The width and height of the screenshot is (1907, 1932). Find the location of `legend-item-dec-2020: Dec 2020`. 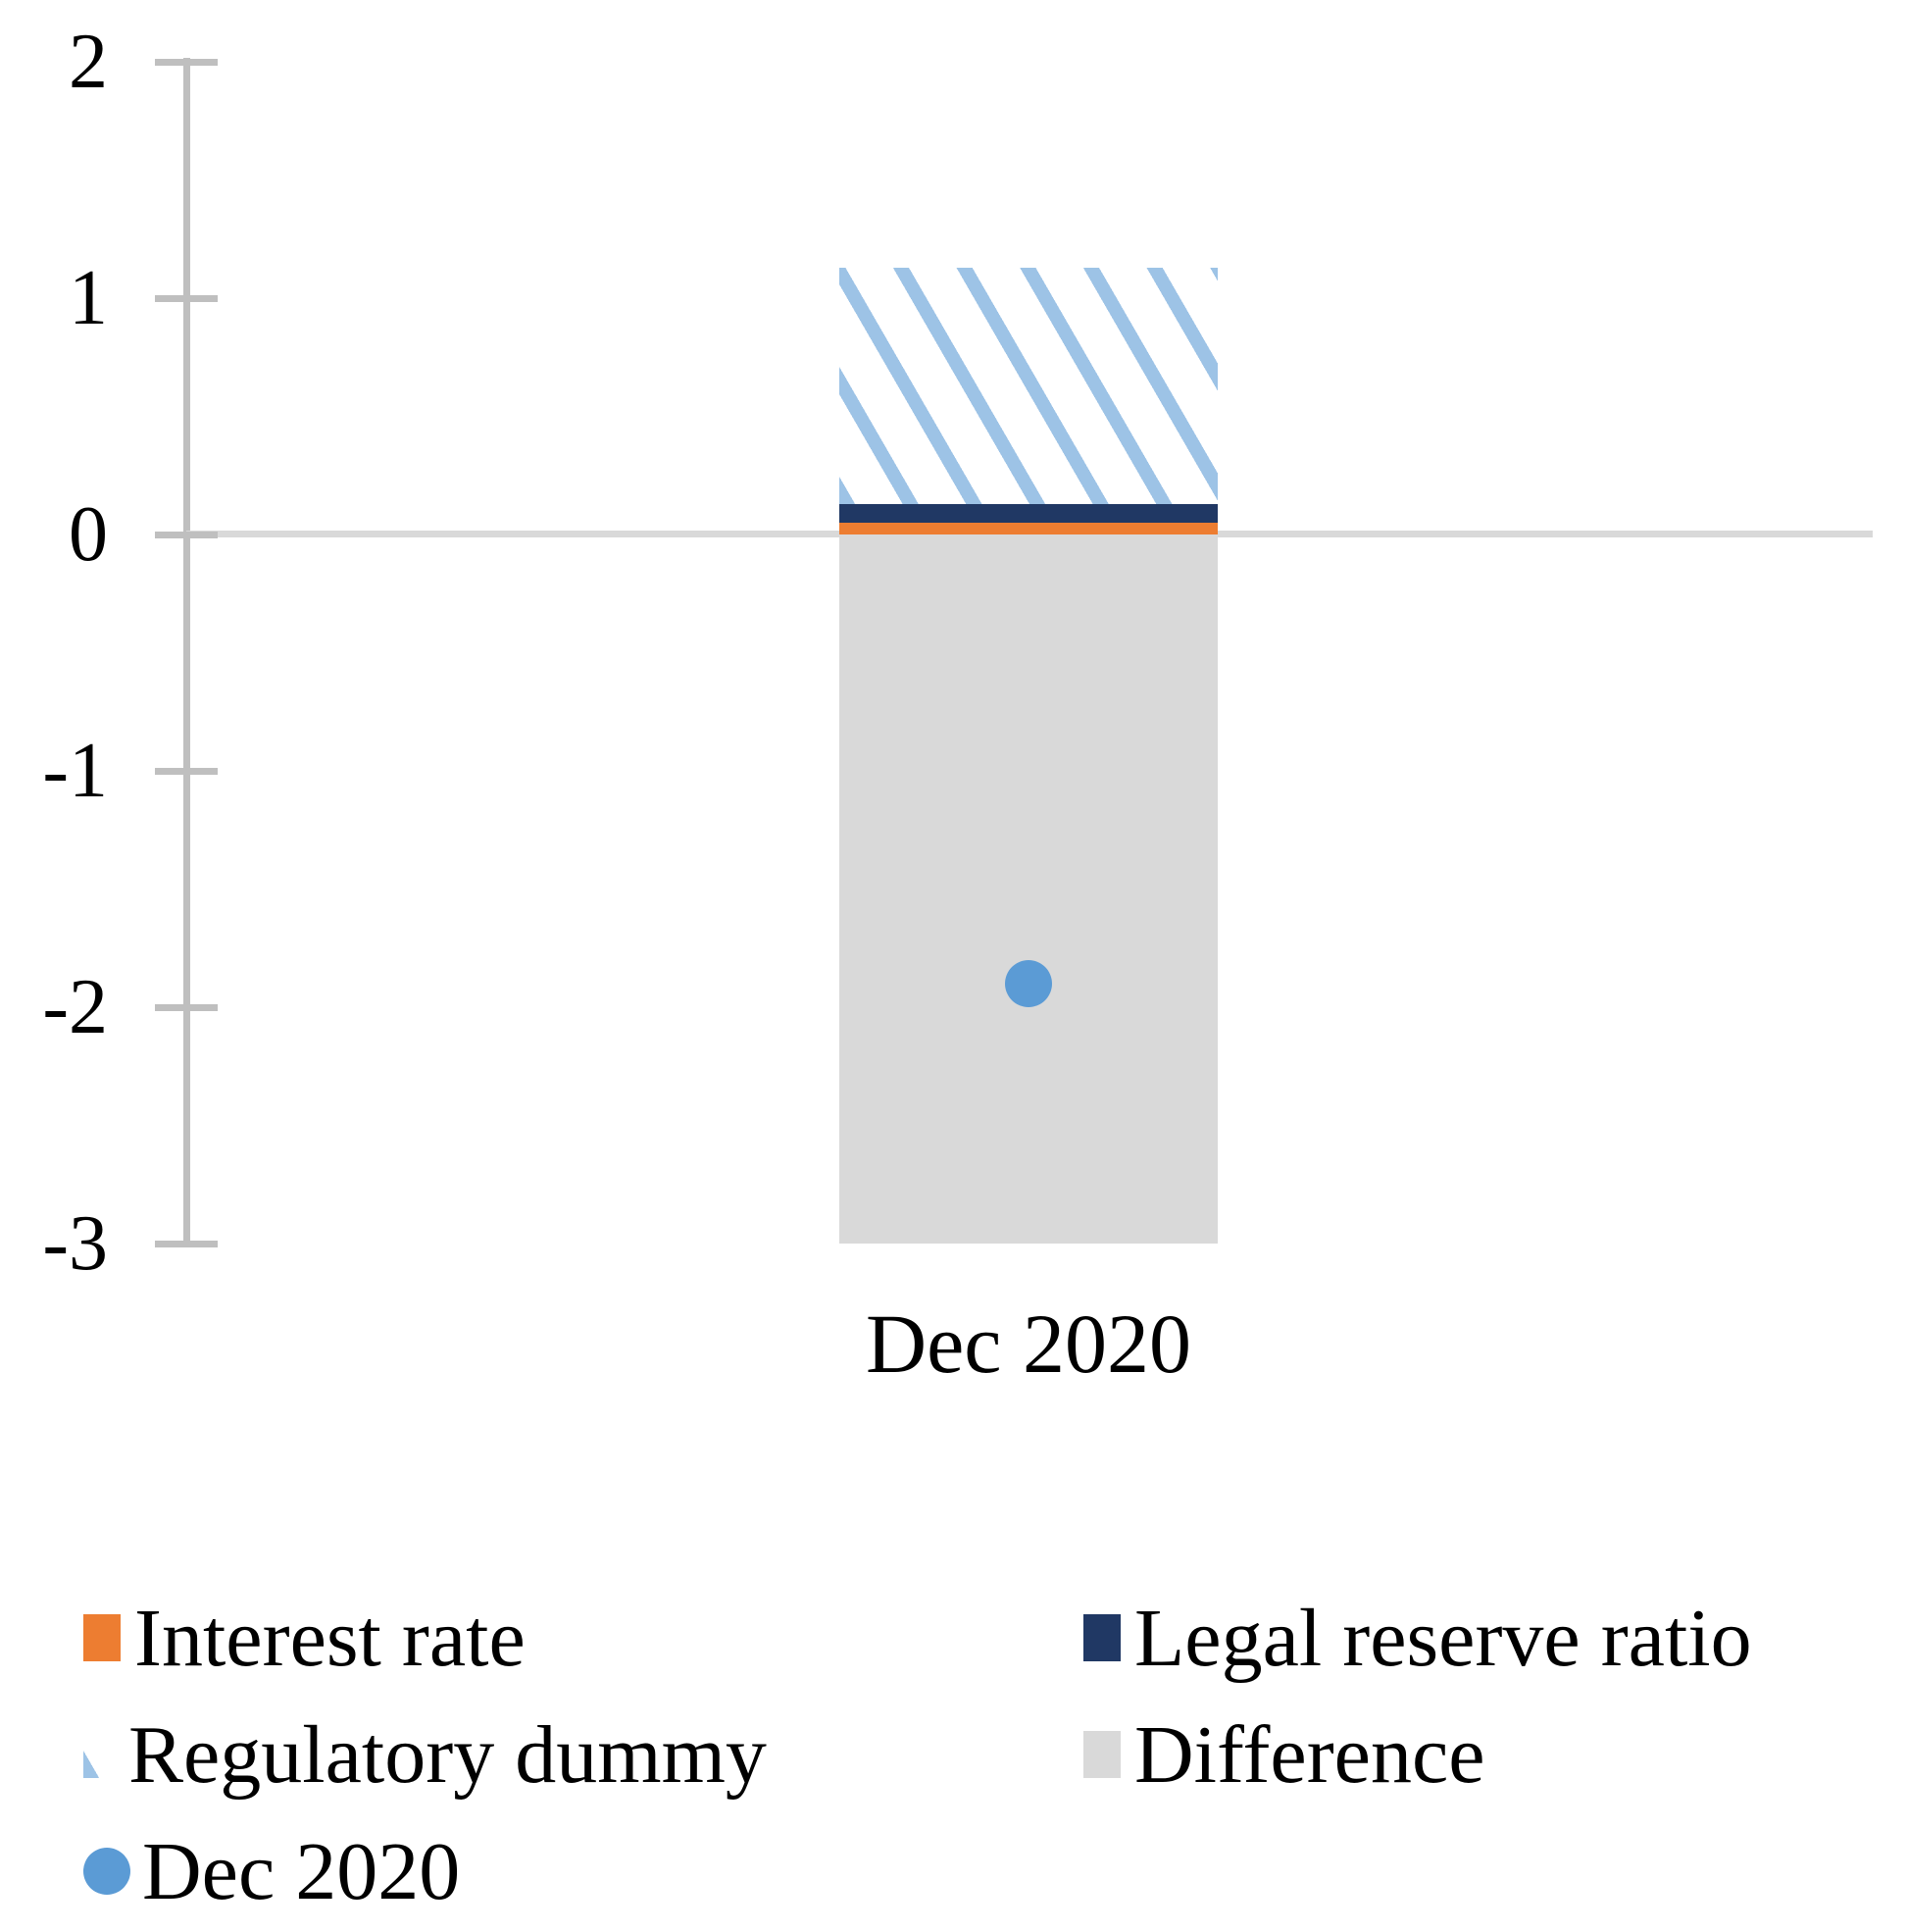

legend-item-dec-2020: Dec 2020 is located at coordinates (271, 1871).